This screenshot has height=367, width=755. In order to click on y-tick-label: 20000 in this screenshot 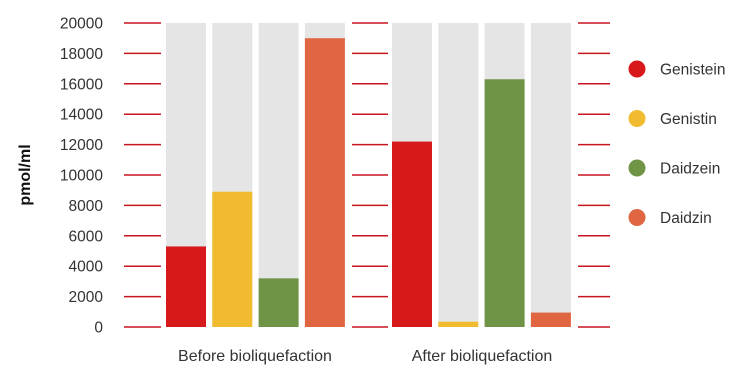, I will do `click(81, 24)`.